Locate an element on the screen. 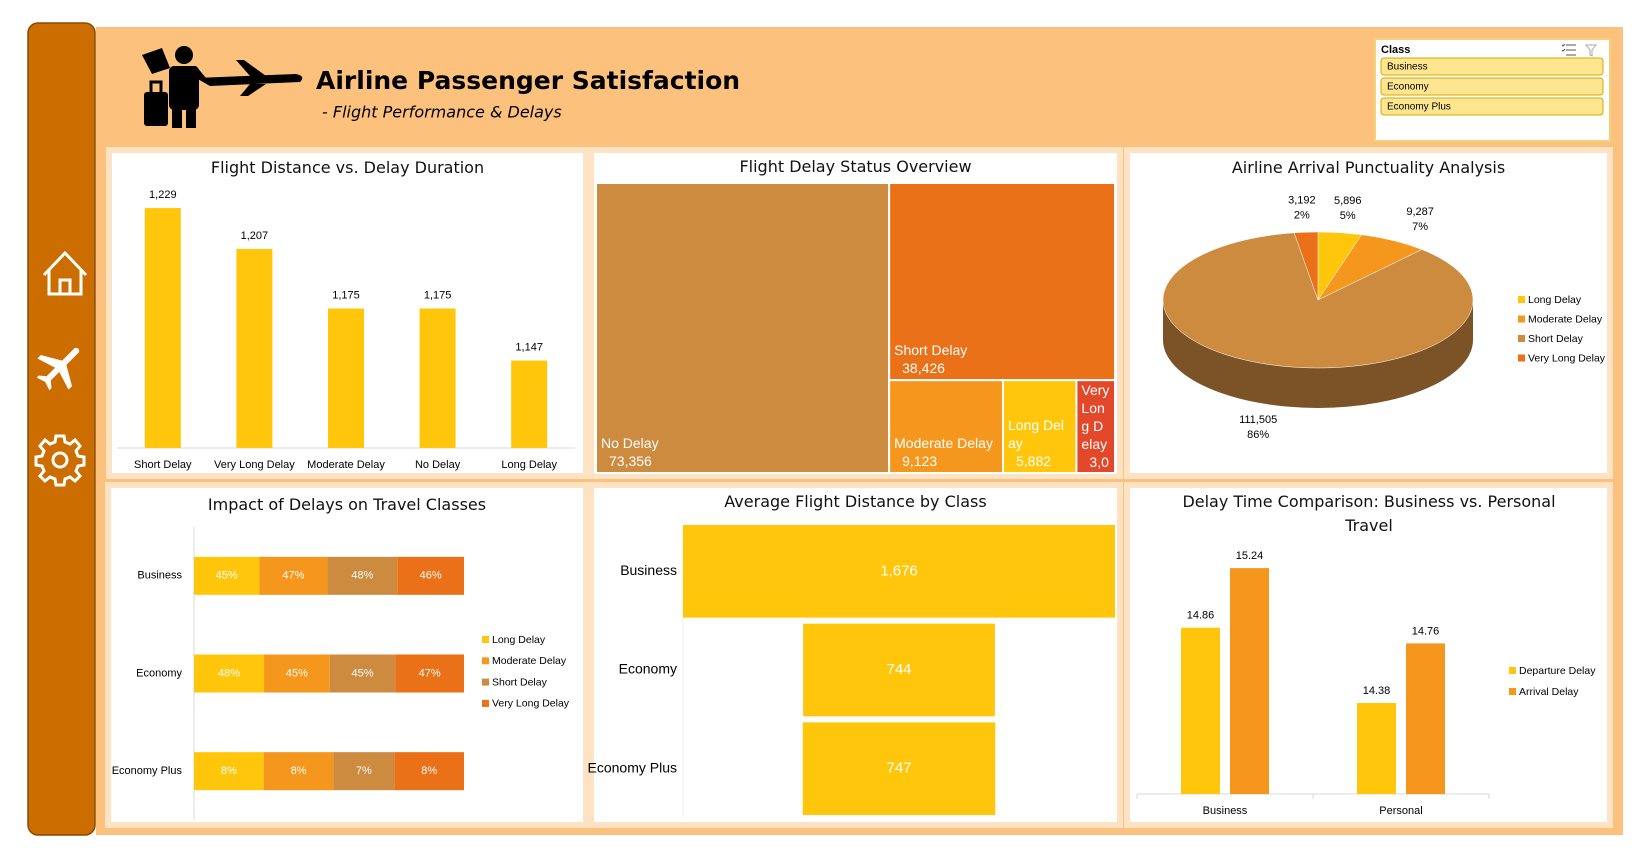 The width and height of the screenshot is (1648, 848). treemap-label: Long Delay 5,882 is located at coordinates (1039, 426).